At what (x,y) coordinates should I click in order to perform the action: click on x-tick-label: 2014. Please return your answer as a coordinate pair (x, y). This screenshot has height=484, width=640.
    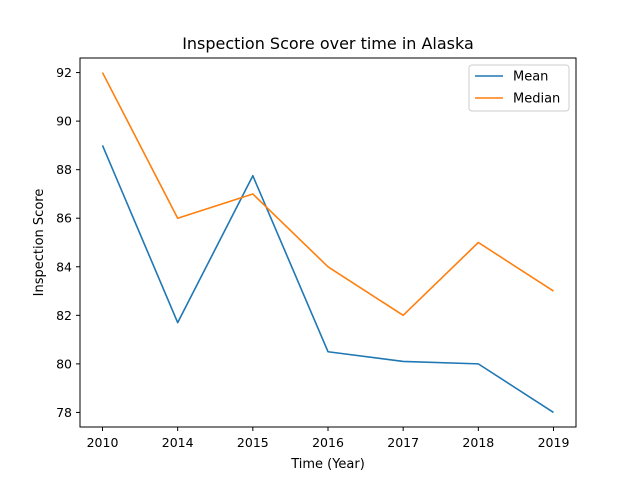
    Looking at the image, I should click on (178, 442).